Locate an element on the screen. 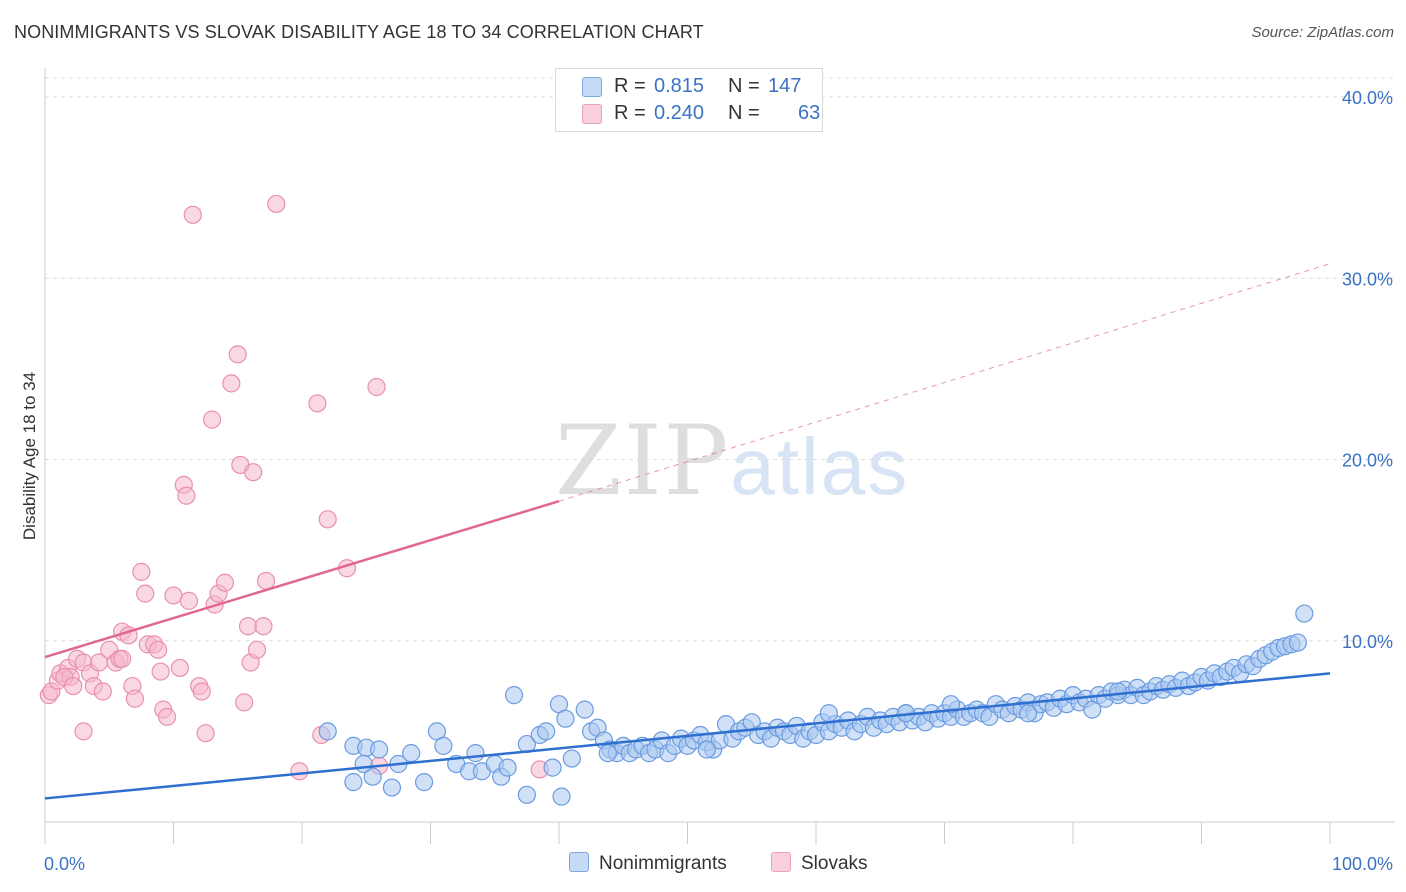  bottom-legend-label: Slovaks is located at coordinates (834, 863).